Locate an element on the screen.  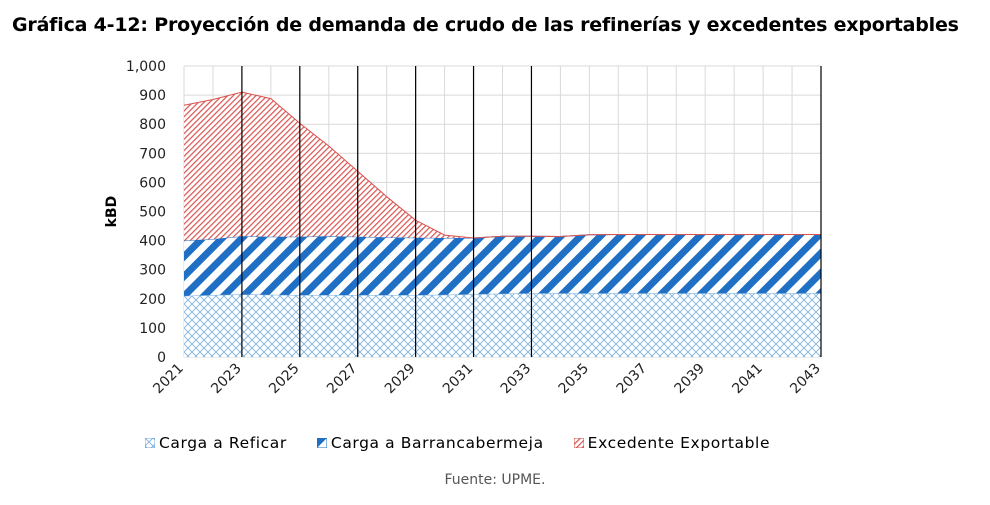
legend-item-reficar: Carga a Reficar is located at coordinates (216, 443).